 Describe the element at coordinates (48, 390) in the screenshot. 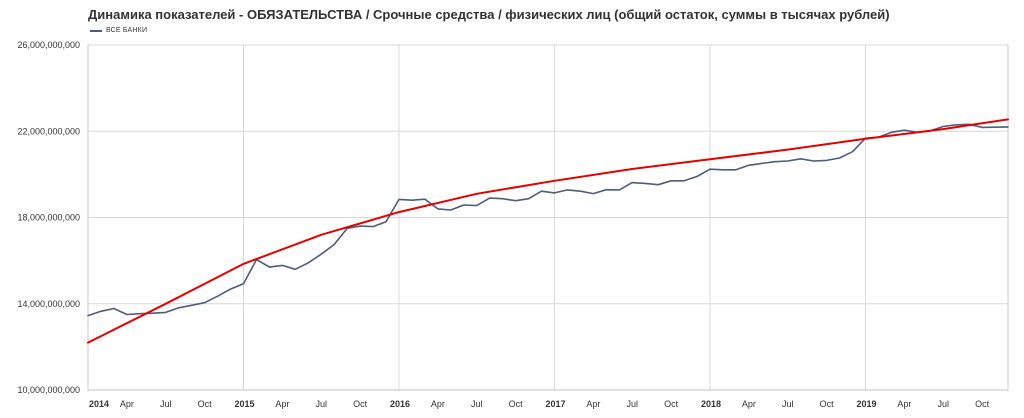

I see `y-tick-label: 10,000,000,000` at that location.